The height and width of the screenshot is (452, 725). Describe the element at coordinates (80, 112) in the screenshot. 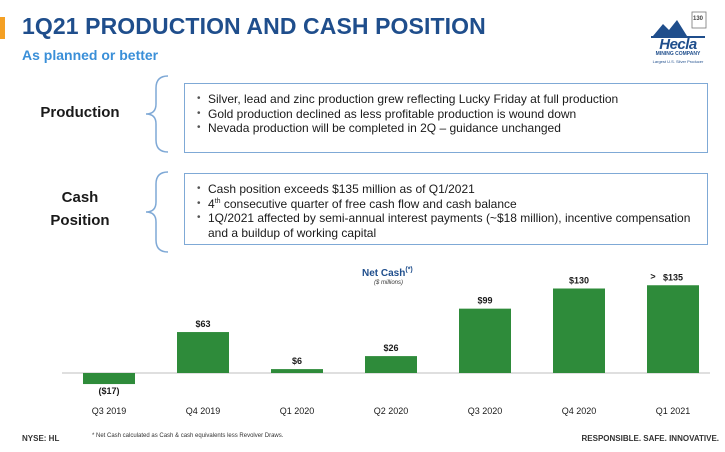

I see `production-label: Production` at that location.